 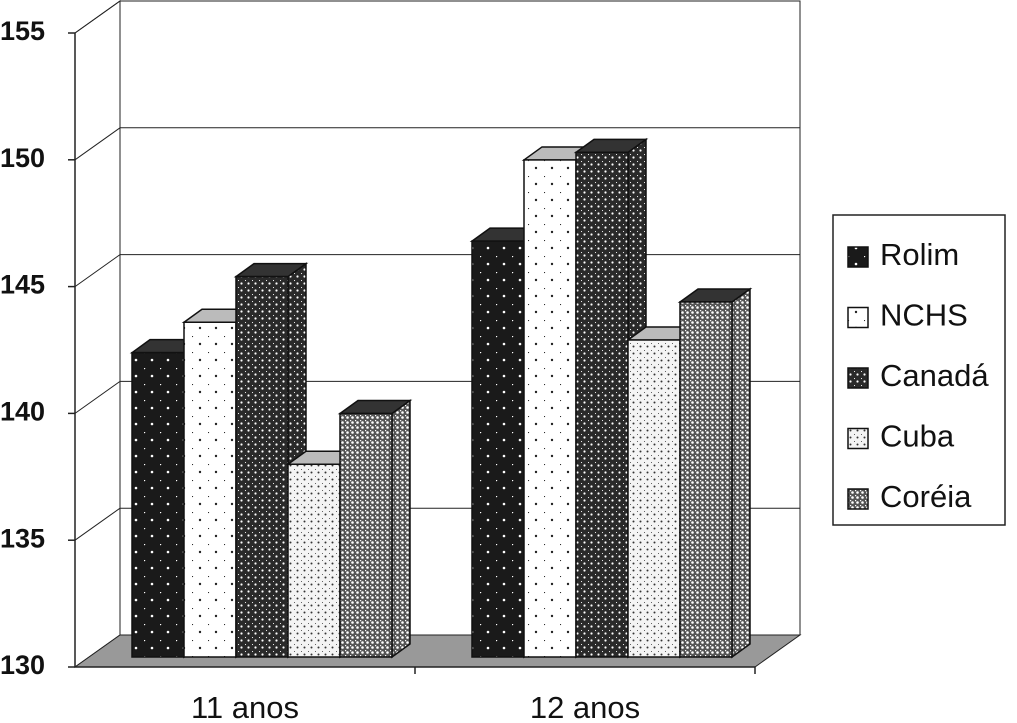 What do you see at coordinates (934, 375) in the screenshot?
I see `legend-label: Canadá` at bounding box center [934, 375].